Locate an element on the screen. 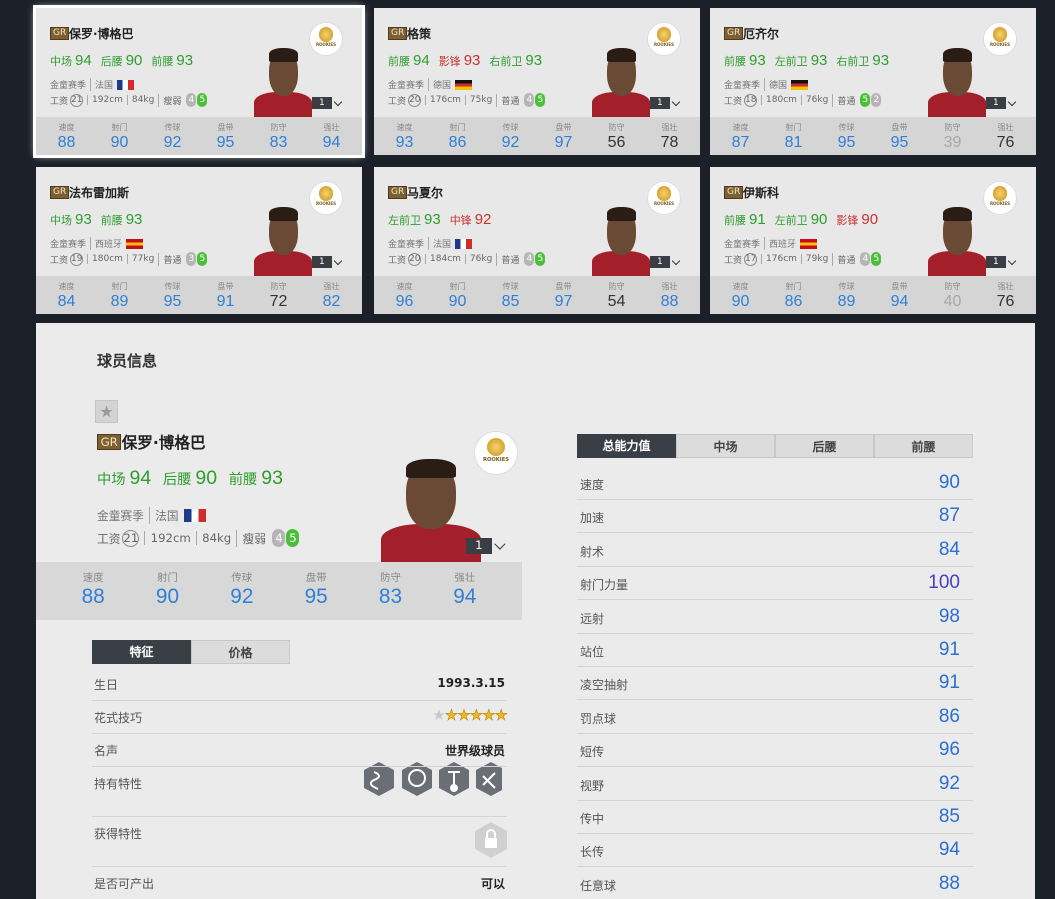 This screenshot has height=899, width=1055. player-photo is located at coordinates (621, 240).